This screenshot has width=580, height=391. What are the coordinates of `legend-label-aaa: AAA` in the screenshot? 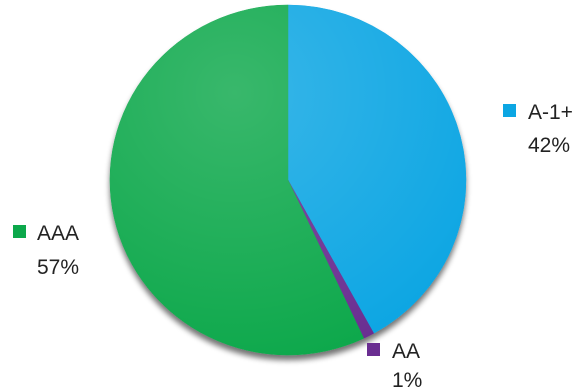 It's located at (58, 233).